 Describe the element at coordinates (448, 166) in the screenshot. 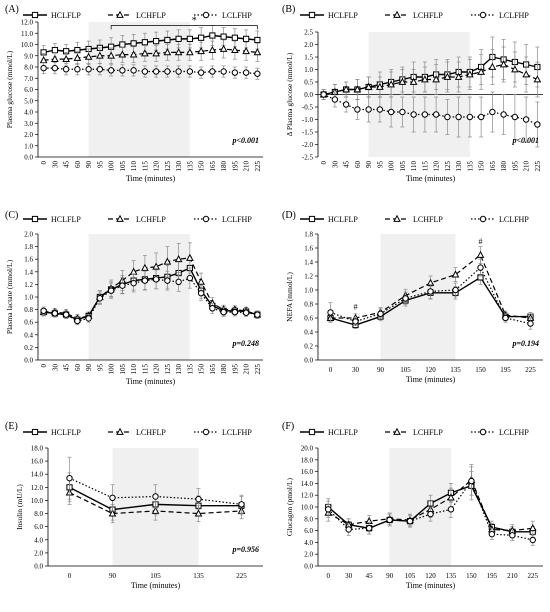

I see `x-tick-label: 125` at that location.